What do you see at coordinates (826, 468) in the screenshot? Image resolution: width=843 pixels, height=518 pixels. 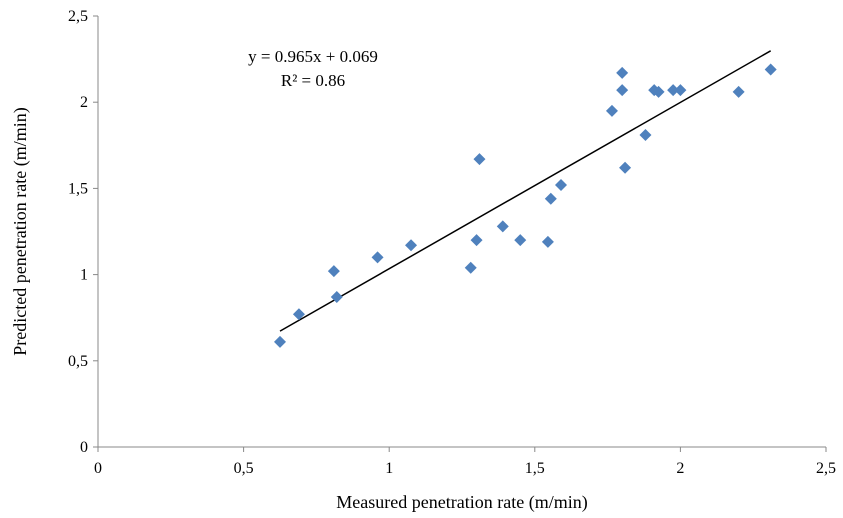 I see `x-tick-label: 2,5` at bounding box center [826, 468].